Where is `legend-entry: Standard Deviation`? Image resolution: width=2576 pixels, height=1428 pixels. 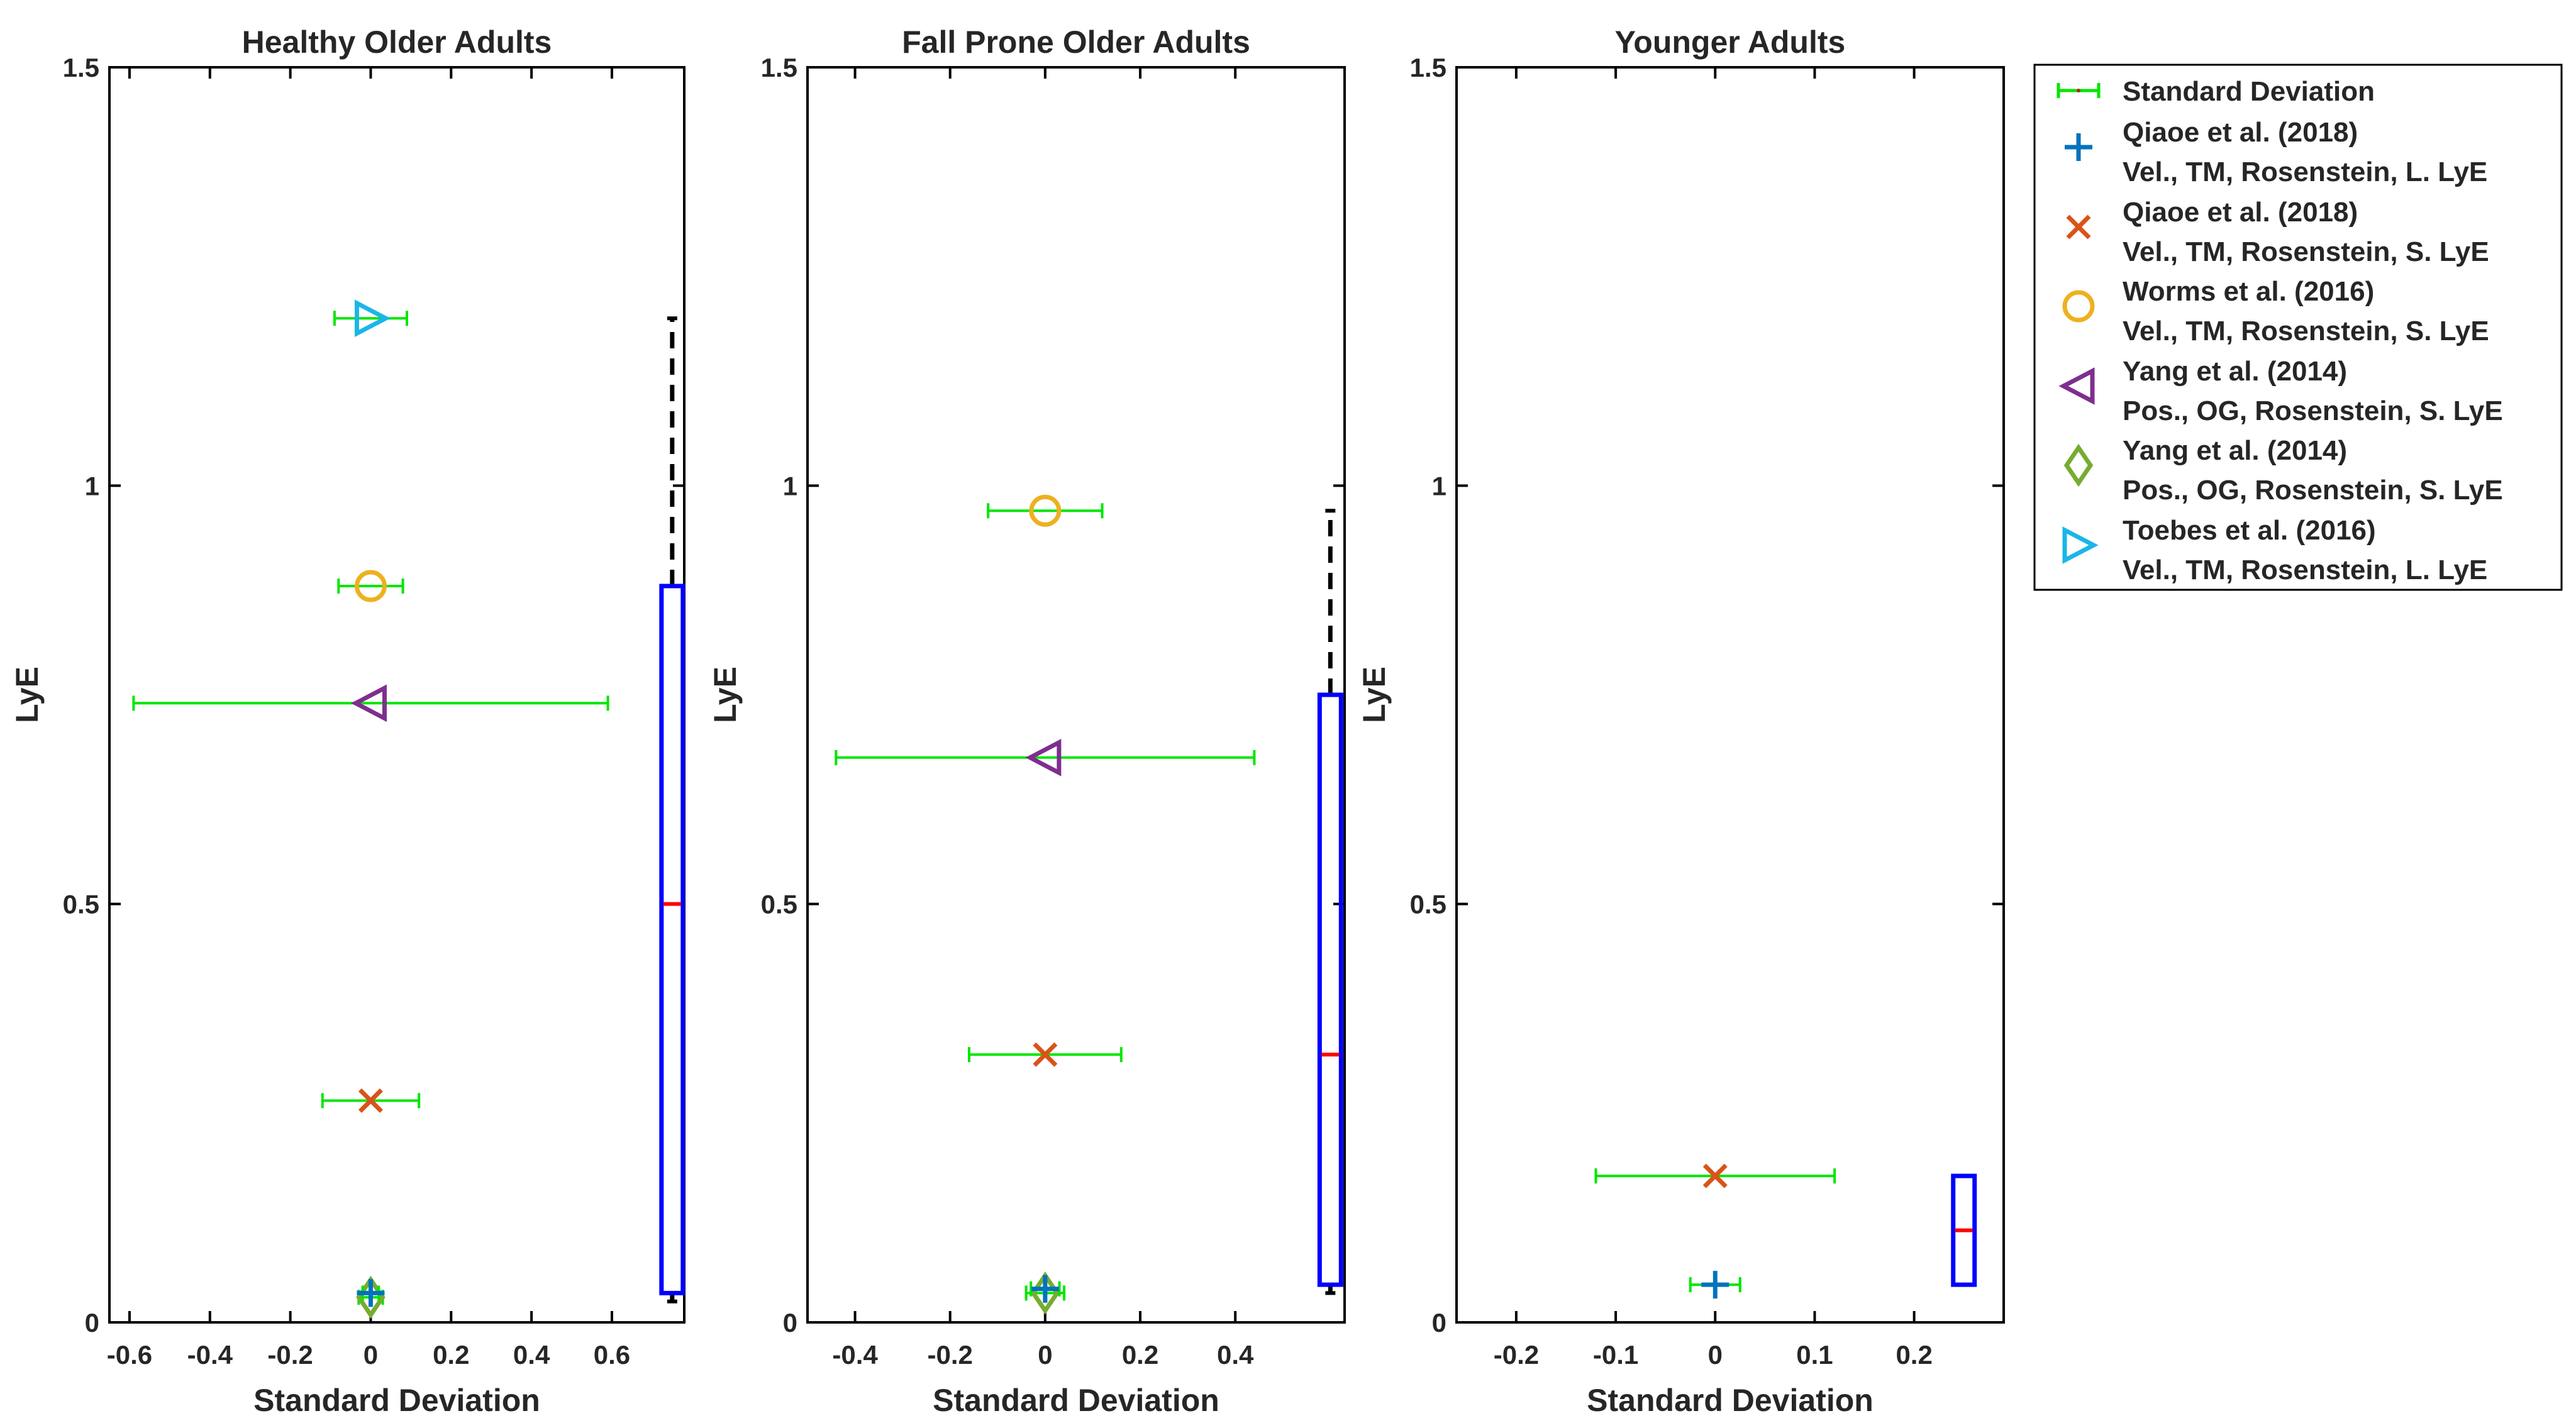
legend-entry: Standard Deviation is located at coordinates (2216, 91).